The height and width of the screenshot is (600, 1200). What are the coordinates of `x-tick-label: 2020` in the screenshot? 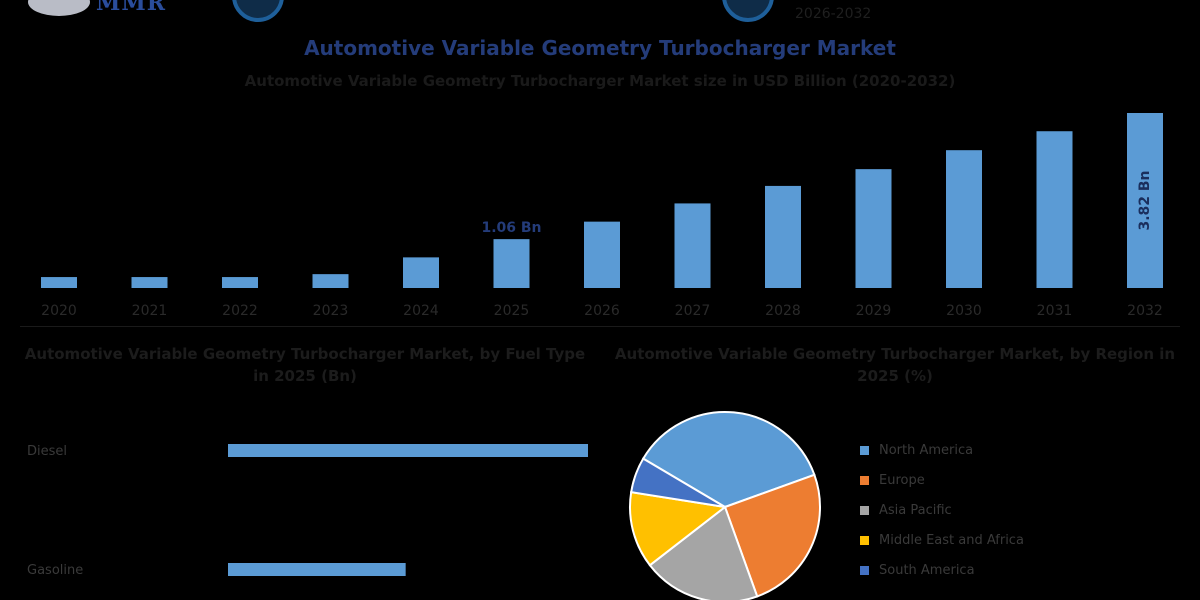 It's located at (59, 311).